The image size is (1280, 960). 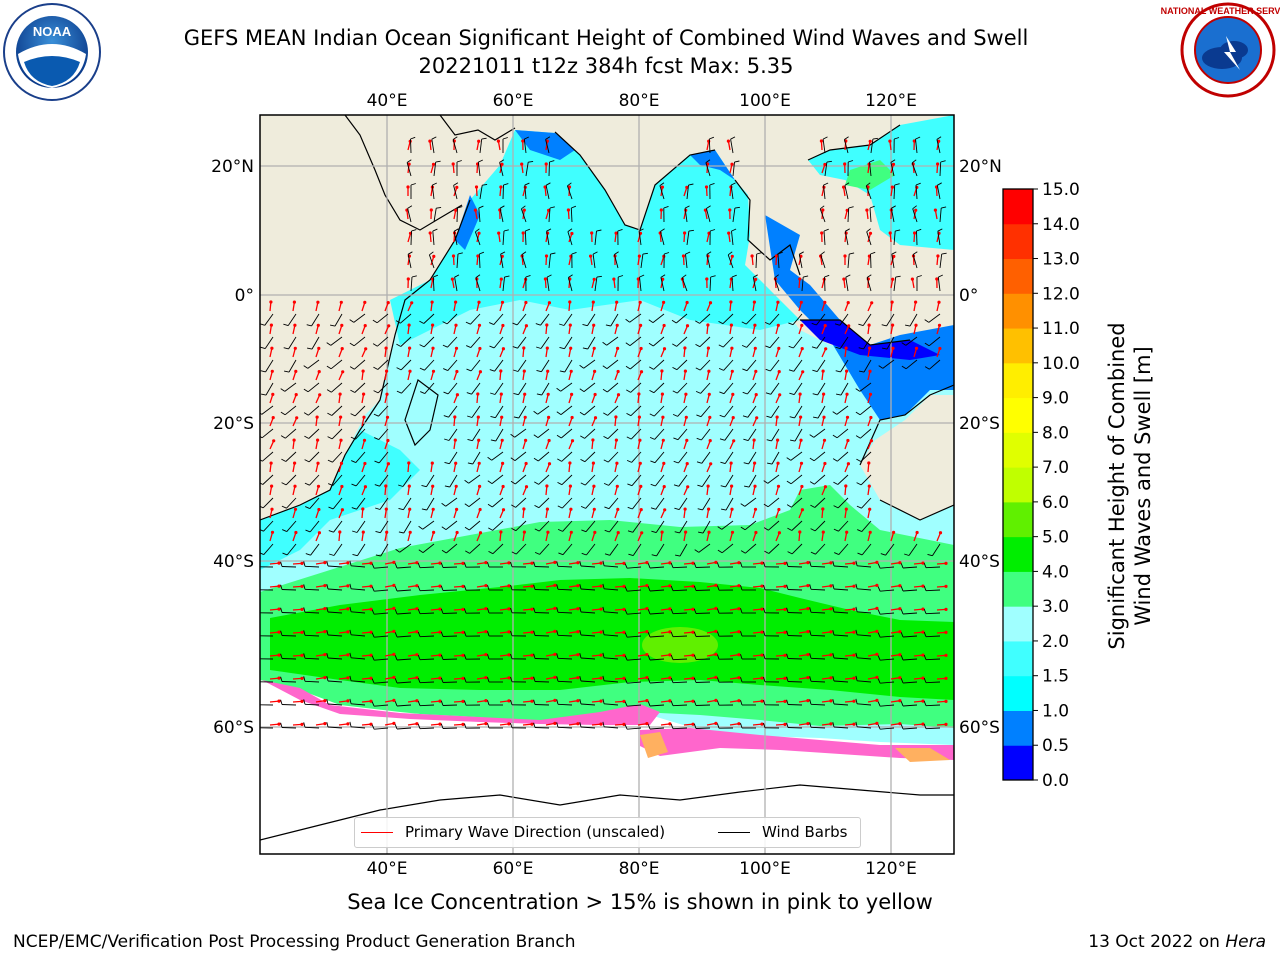 What do you see at coordinates (387, 101) in the screenshot?
I see `lon-top-label: 40°E` at bounding box center [387, 101].